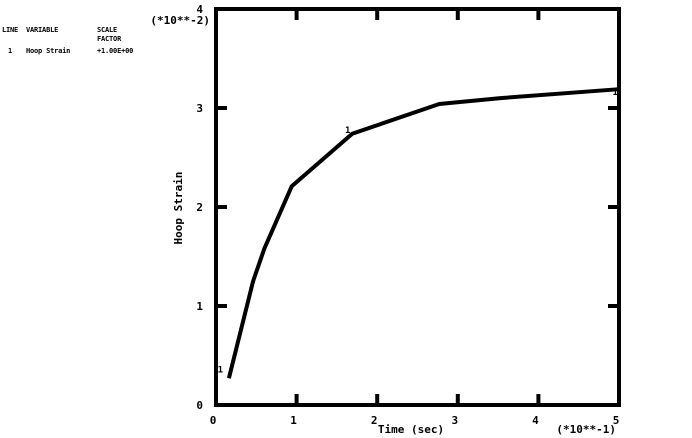 This screenshot has height=438, width=692. Describe the element at coordinates (586, 429) in the screenshot. I see `x-axis-scale-label: (*10**-1)` at that location.